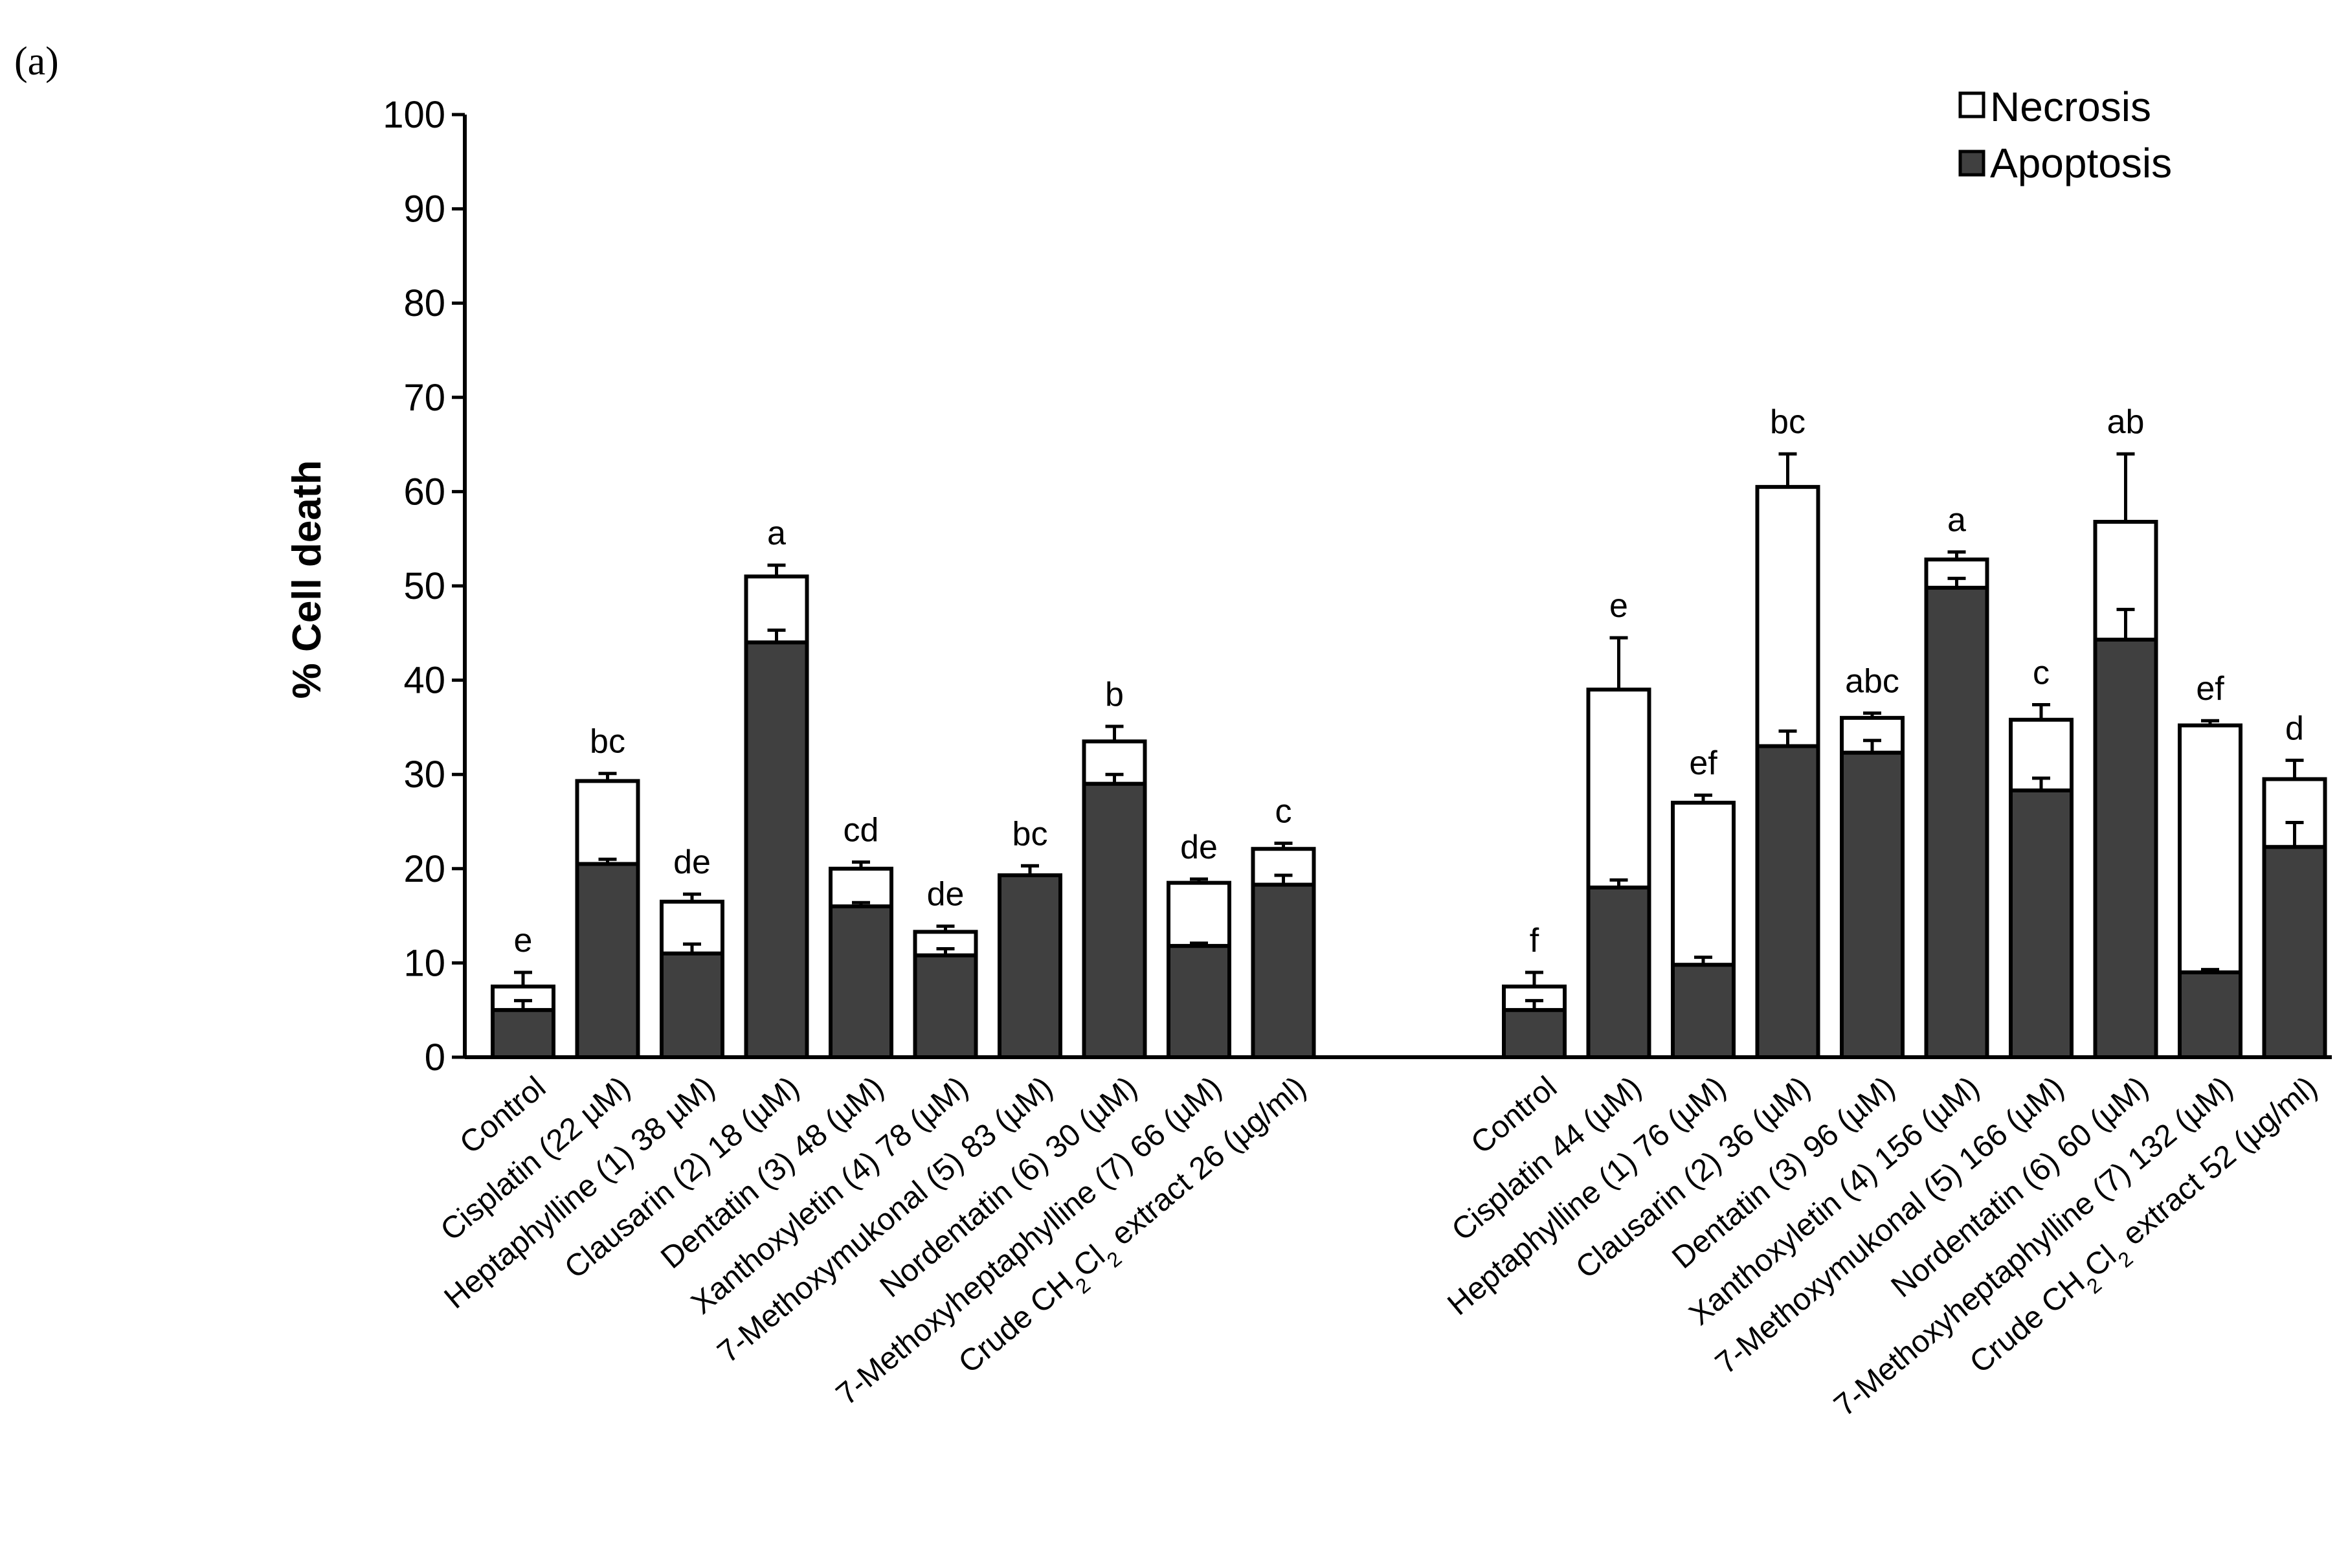 Image resolution: width=2348 pixels, height=1568 pixels. What do you see at coordinates (424, 209) in the screenshot?
I see `y-tick-label: 90` at bounding box center [424, 209].